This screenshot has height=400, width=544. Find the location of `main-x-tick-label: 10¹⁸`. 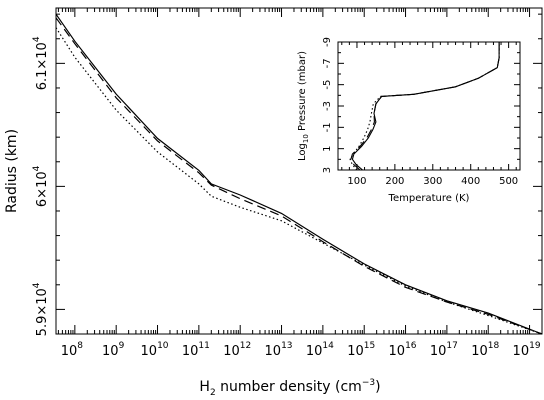

main-x-tick-label: 10¹⁸ is located at coordinates (485, 350).